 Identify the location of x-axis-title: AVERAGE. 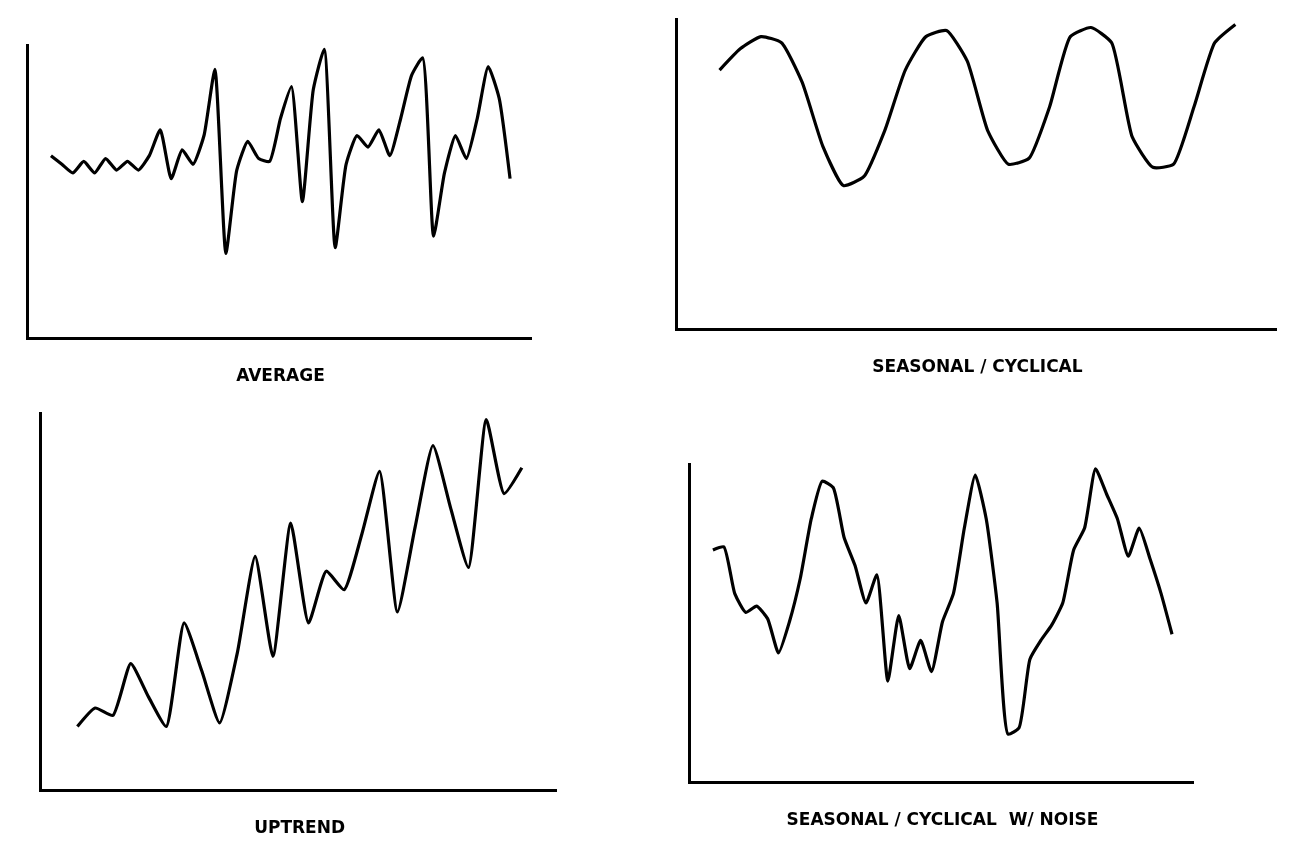
(280, 374).